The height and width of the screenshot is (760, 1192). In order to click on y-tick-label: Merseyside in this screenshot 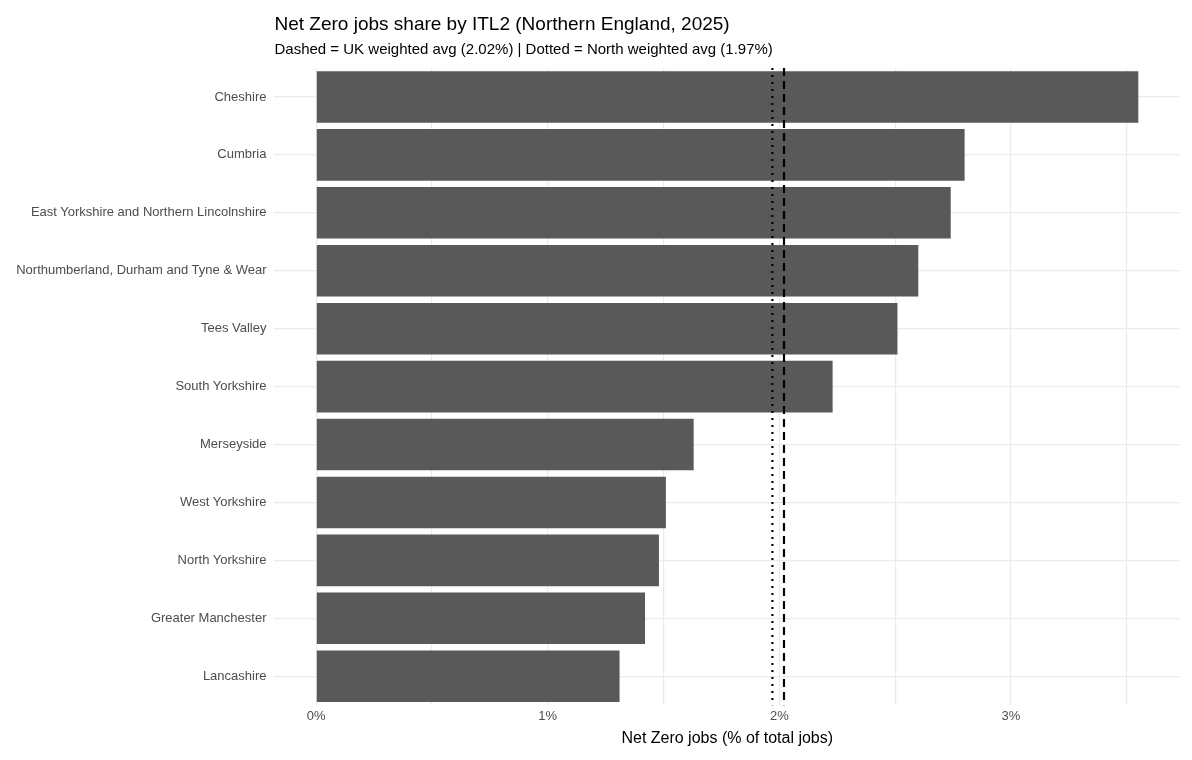, I will do `click(233, 444)`.